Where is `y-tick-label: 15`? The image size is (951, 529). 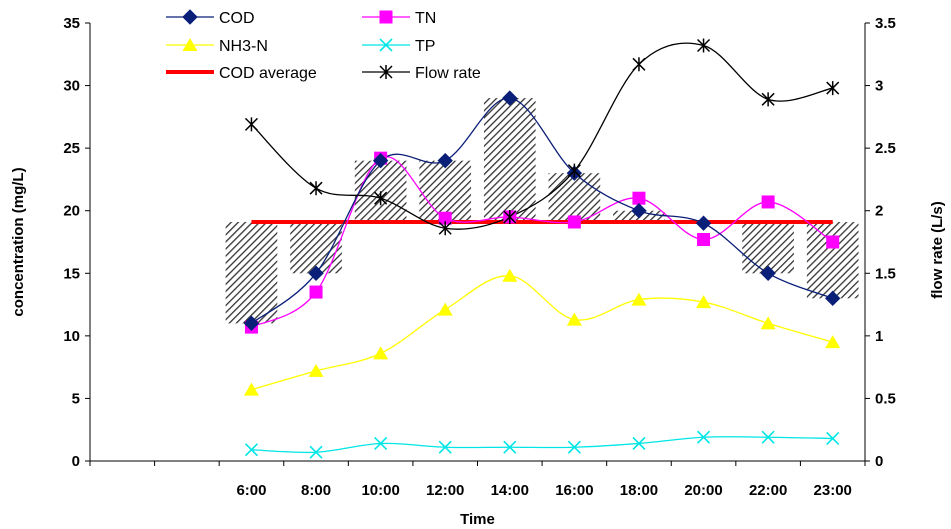
y-tick-label: 15 is located at coordinates (71, 273).